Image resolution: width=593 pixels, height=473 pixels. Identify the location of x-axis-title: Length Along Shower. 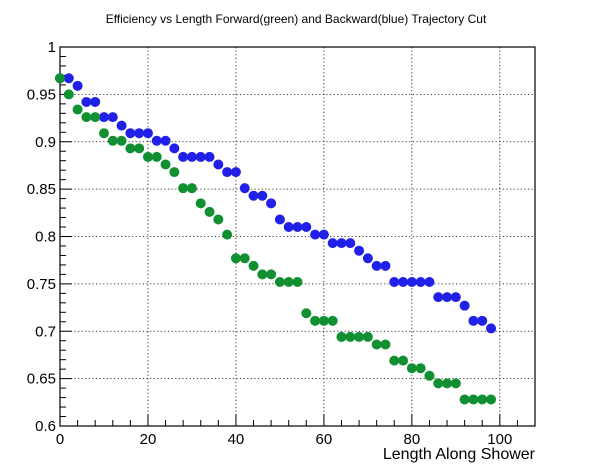
(459, 454).